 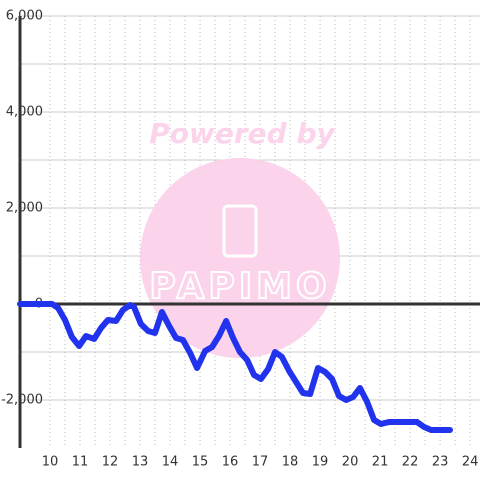 What do you see at coordinates (239, 286) in the screenshot?
I see `watermark-logo: PAPIMO` at bounding box center [239, 286].